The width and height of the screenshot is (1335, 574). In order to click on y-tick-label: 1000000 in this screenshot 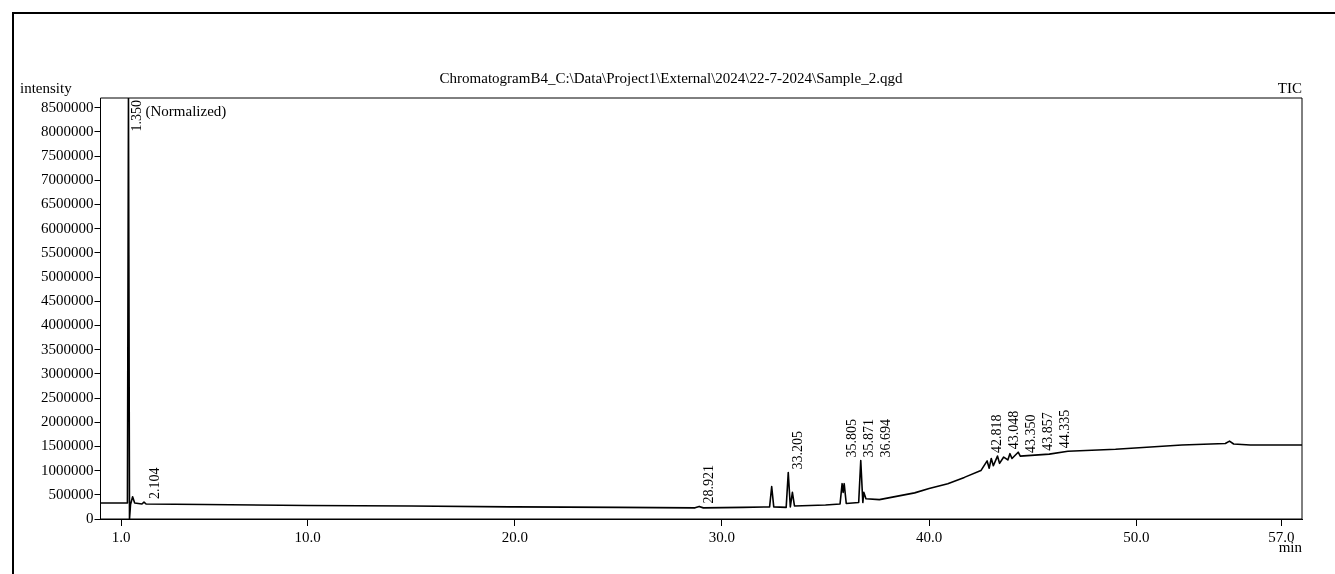, I will do `click(67, 469)`.